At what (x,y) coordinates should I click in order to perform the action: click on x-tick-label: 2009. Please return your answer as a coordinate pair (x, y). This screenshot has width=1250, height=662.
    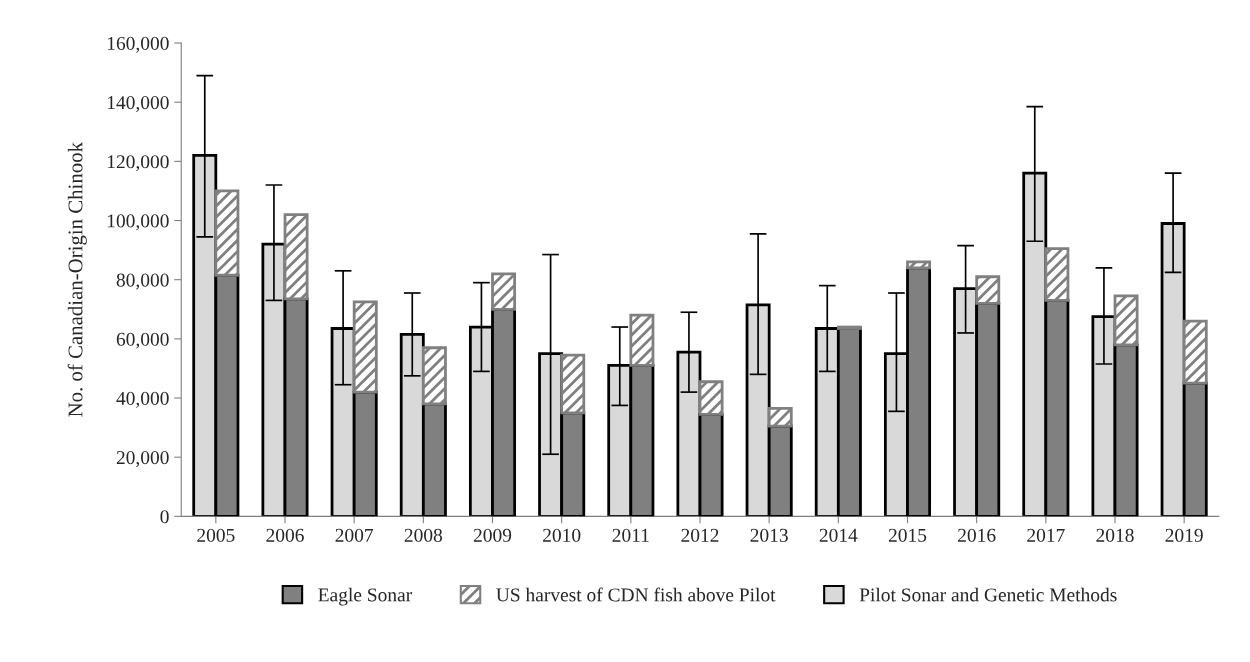
    Looking at the image, I should click on (492, 535).